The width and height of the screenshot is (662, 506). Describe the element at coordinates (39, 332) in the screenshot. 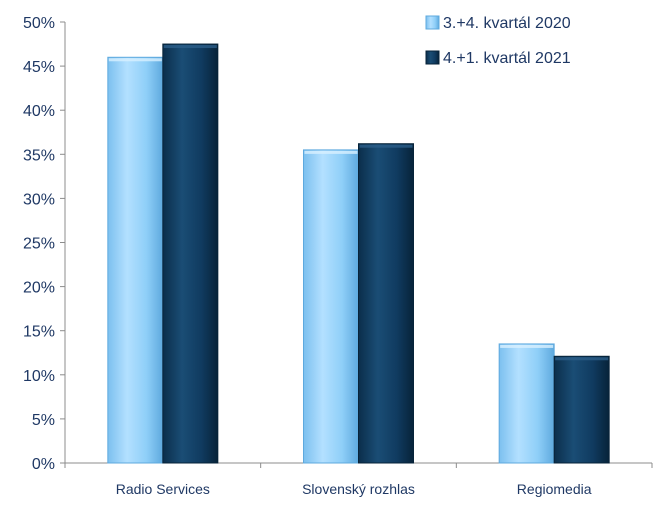

I see `y-tick-label: 15%` at that location.